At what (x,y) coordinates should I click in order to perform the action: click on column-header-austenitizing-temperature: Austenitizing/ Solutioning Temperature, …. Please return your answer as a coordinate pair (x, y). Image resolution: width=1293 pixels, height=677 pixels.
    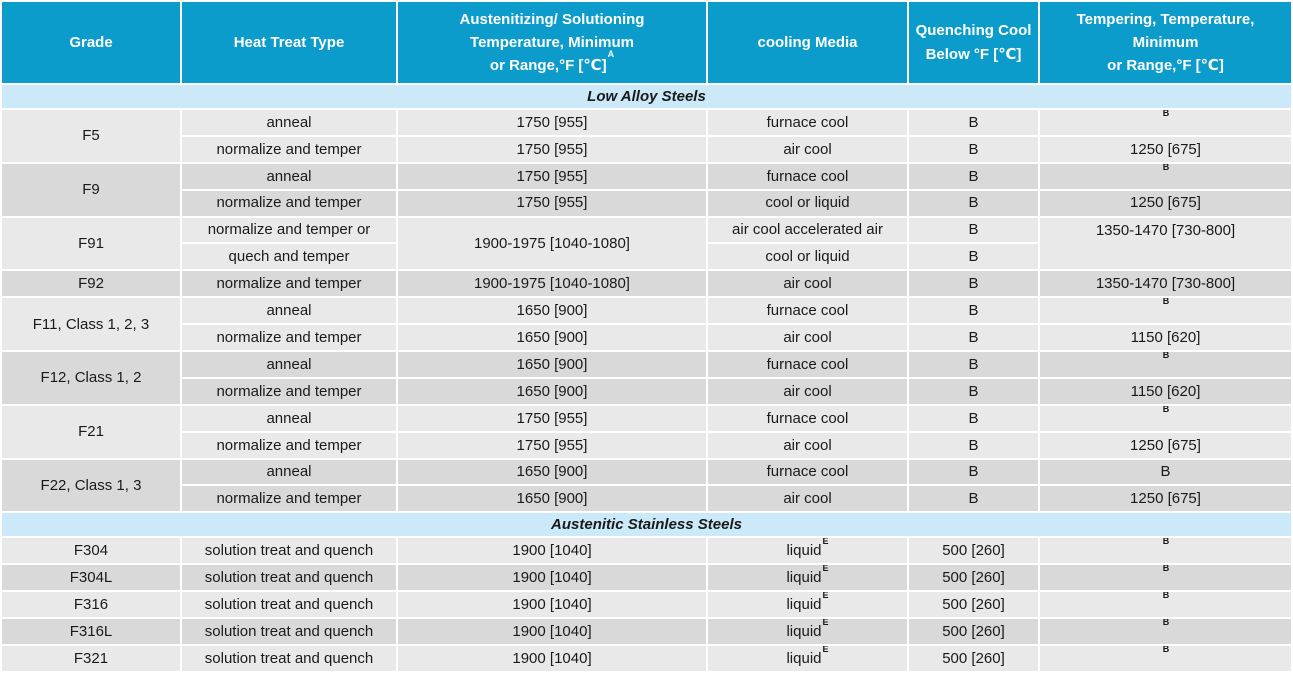
    Looking at the image, I should click on (552, 42).